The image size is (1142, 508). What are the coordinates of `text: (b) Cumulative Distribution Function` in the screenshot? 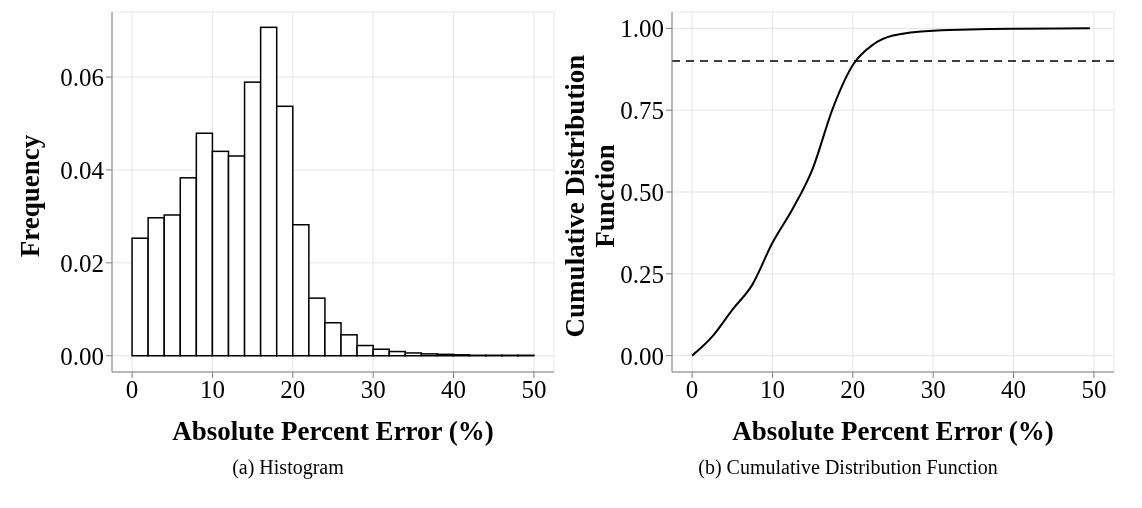 It's located at (848, 467).